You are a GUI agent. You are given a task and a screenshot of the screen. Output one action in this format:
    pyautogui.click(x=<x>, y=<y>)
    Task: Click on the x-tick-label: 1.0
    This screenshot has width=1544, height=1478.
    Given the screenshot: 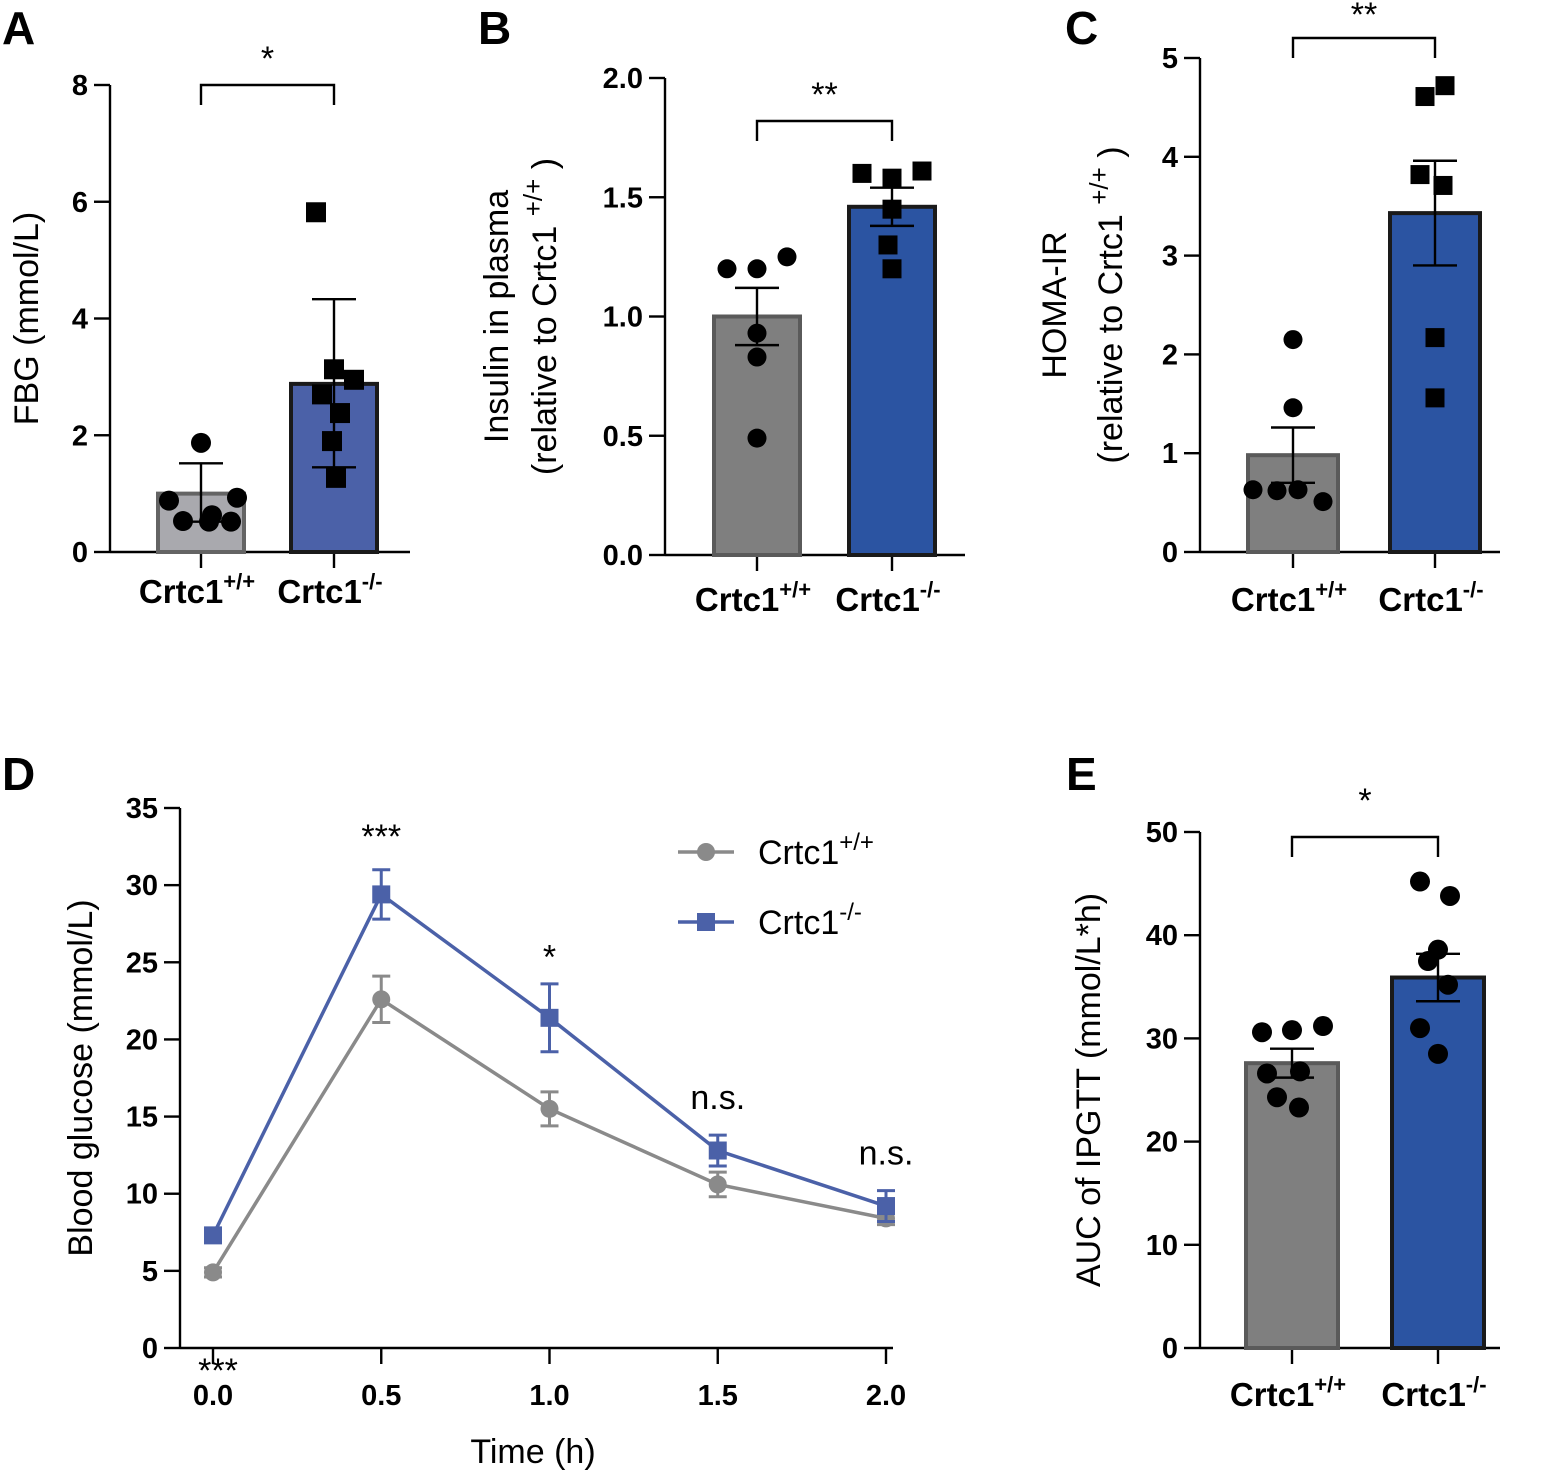 What is the action you would take?
    pyautogui.click(x=549, y=1396)
    